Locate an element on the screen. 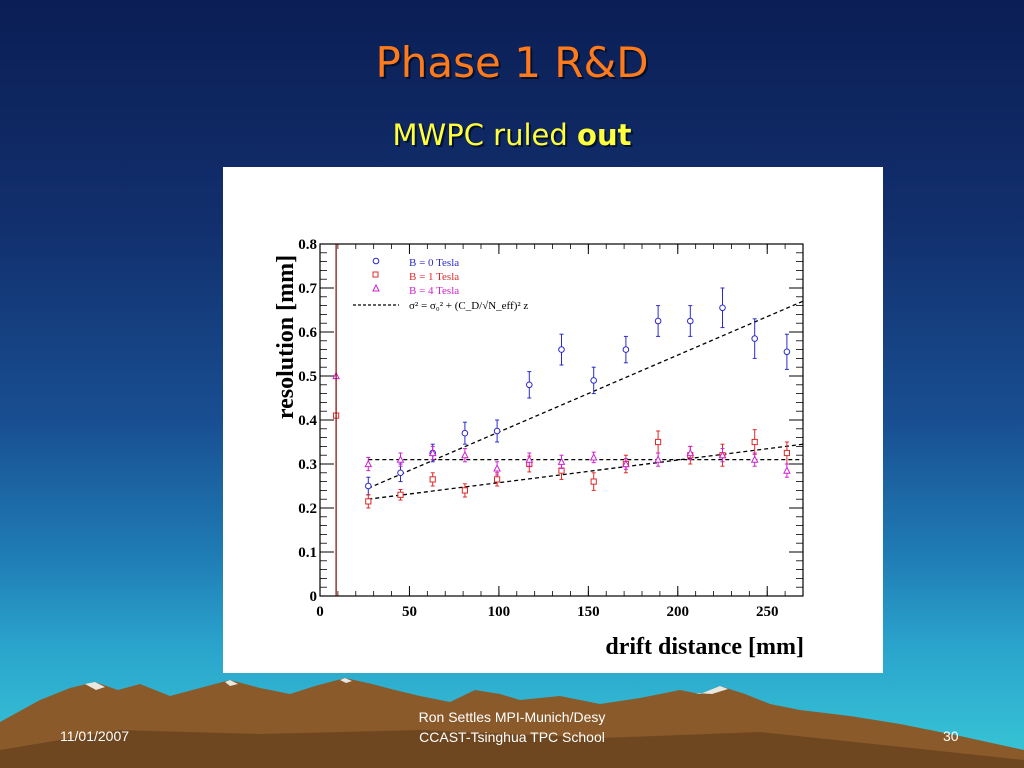 The image size is (1024, 768). x-tick-label: 200 is located at coordinates (678, 612).